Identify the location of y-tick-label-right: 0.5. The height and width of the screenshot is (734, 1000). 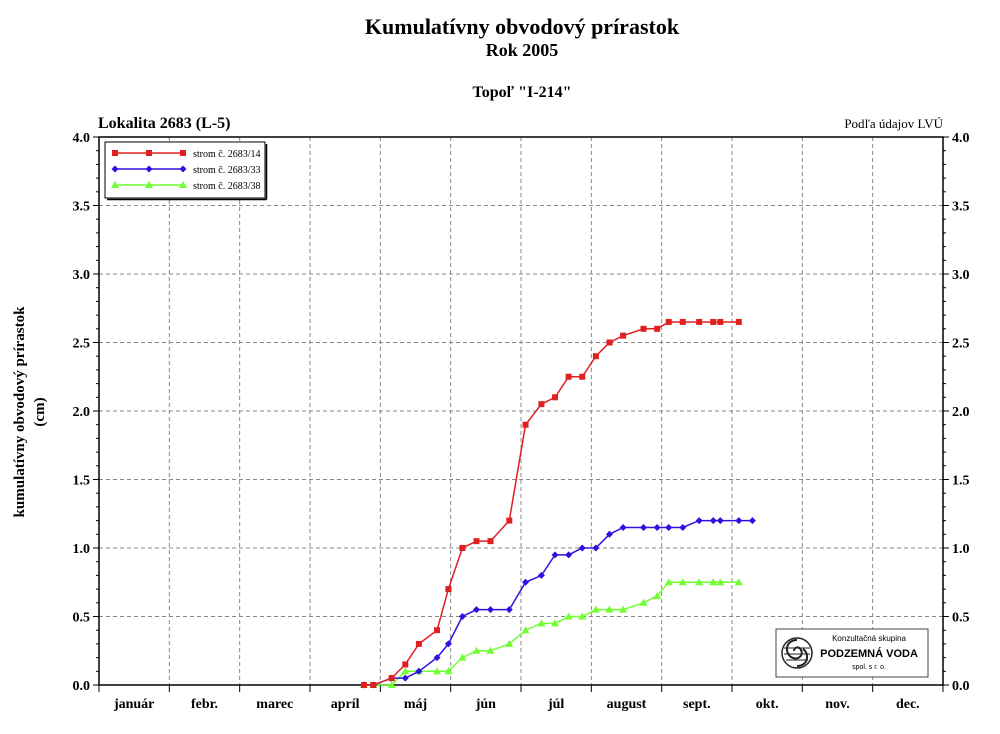
(961, 618).